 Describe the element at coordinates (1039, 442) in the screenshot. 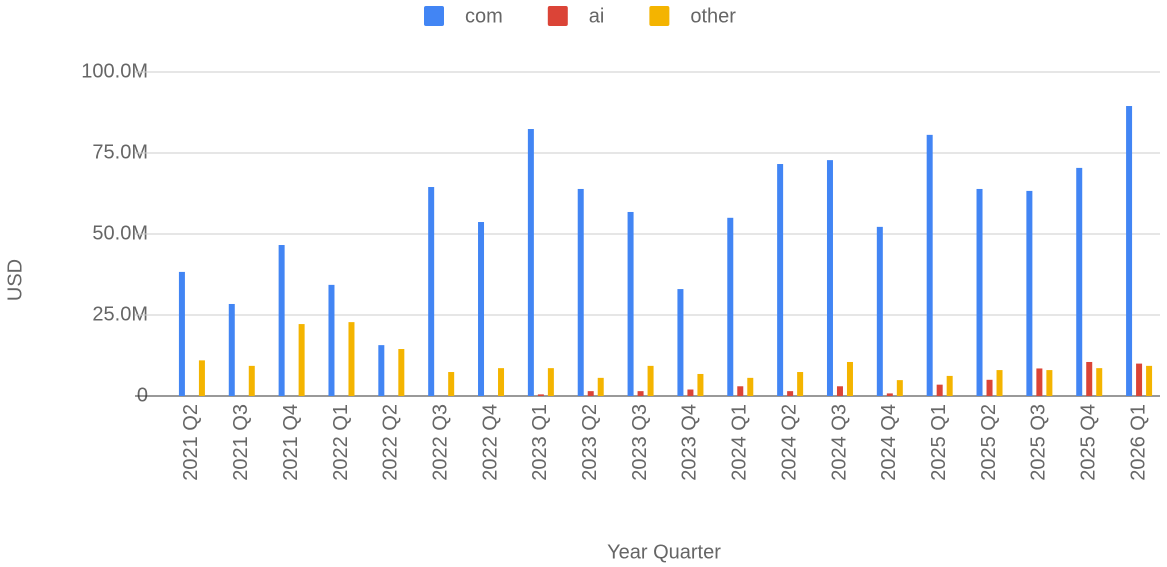

I see `x-tick-label: 2025 Q3` at that location.